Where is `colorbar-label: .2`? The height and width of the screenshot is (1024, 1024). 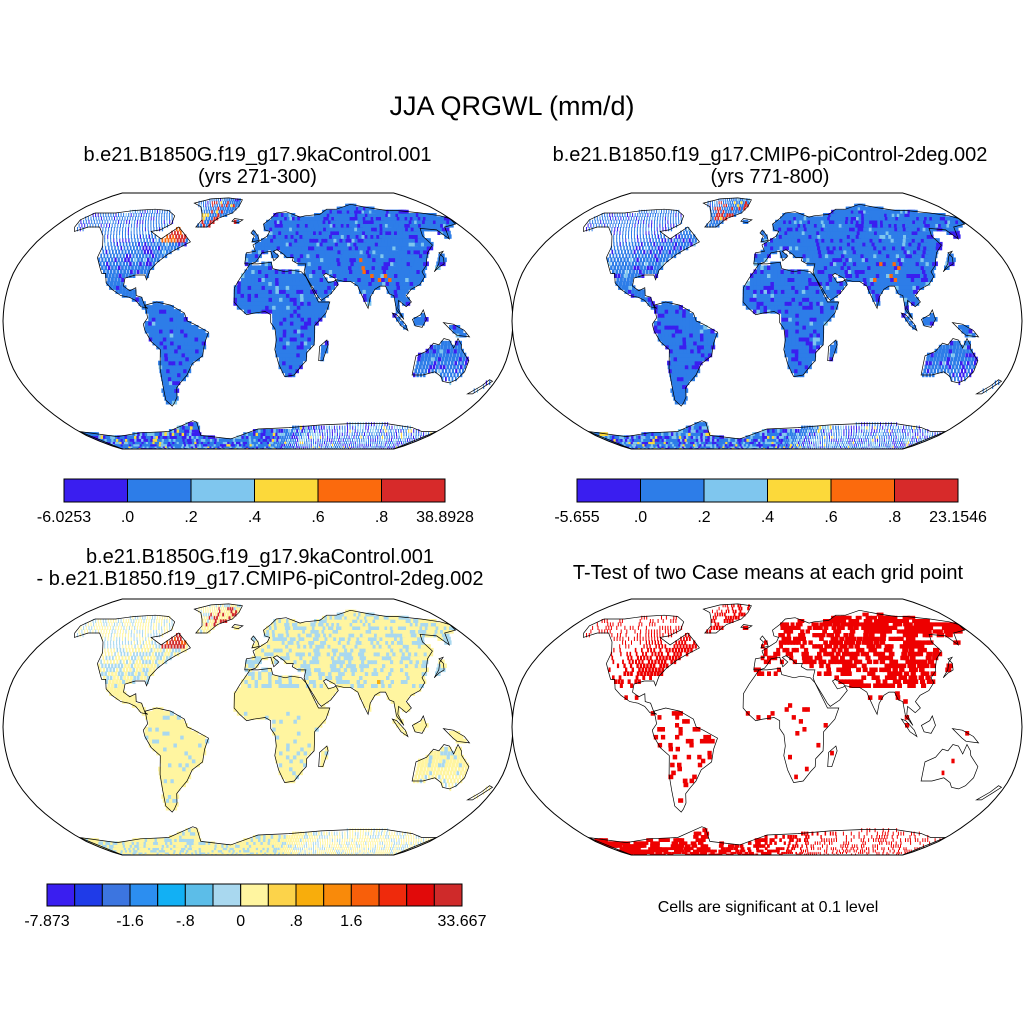 colorbar-label: .2 is located at coordinates (190, 517).